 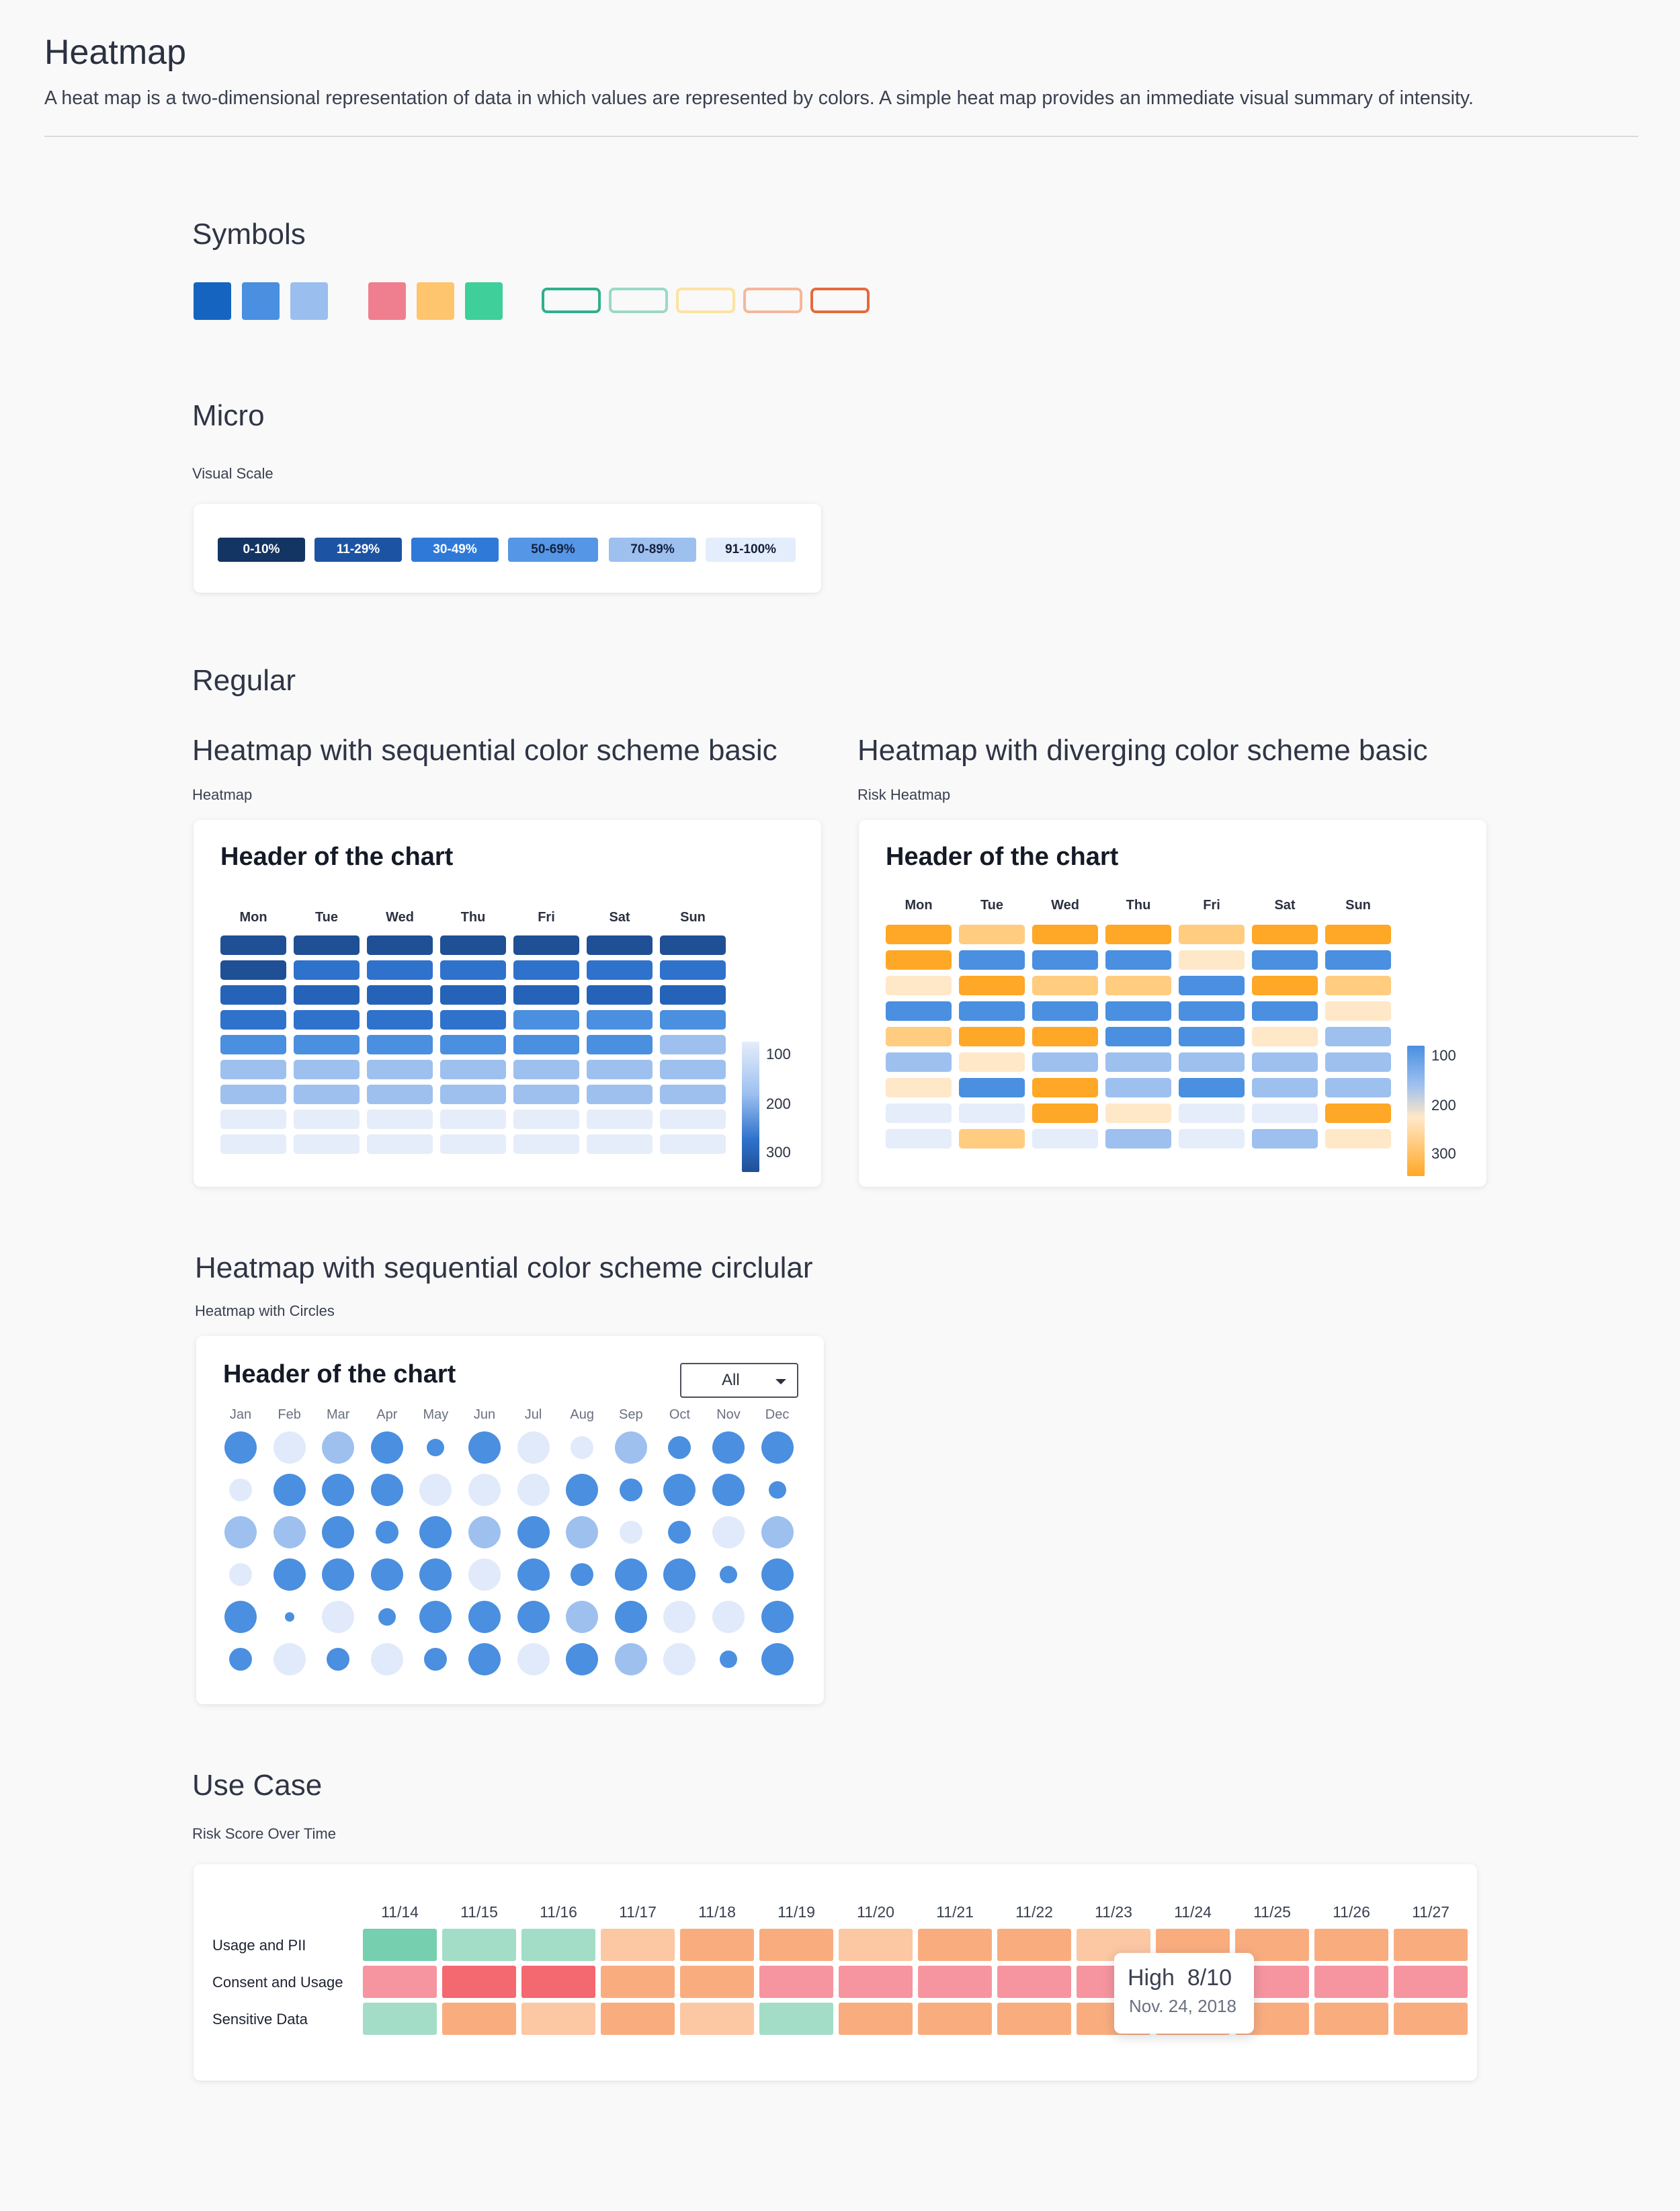 I want to click on month-label-jun: Jun, so click(x=485, y=1414).